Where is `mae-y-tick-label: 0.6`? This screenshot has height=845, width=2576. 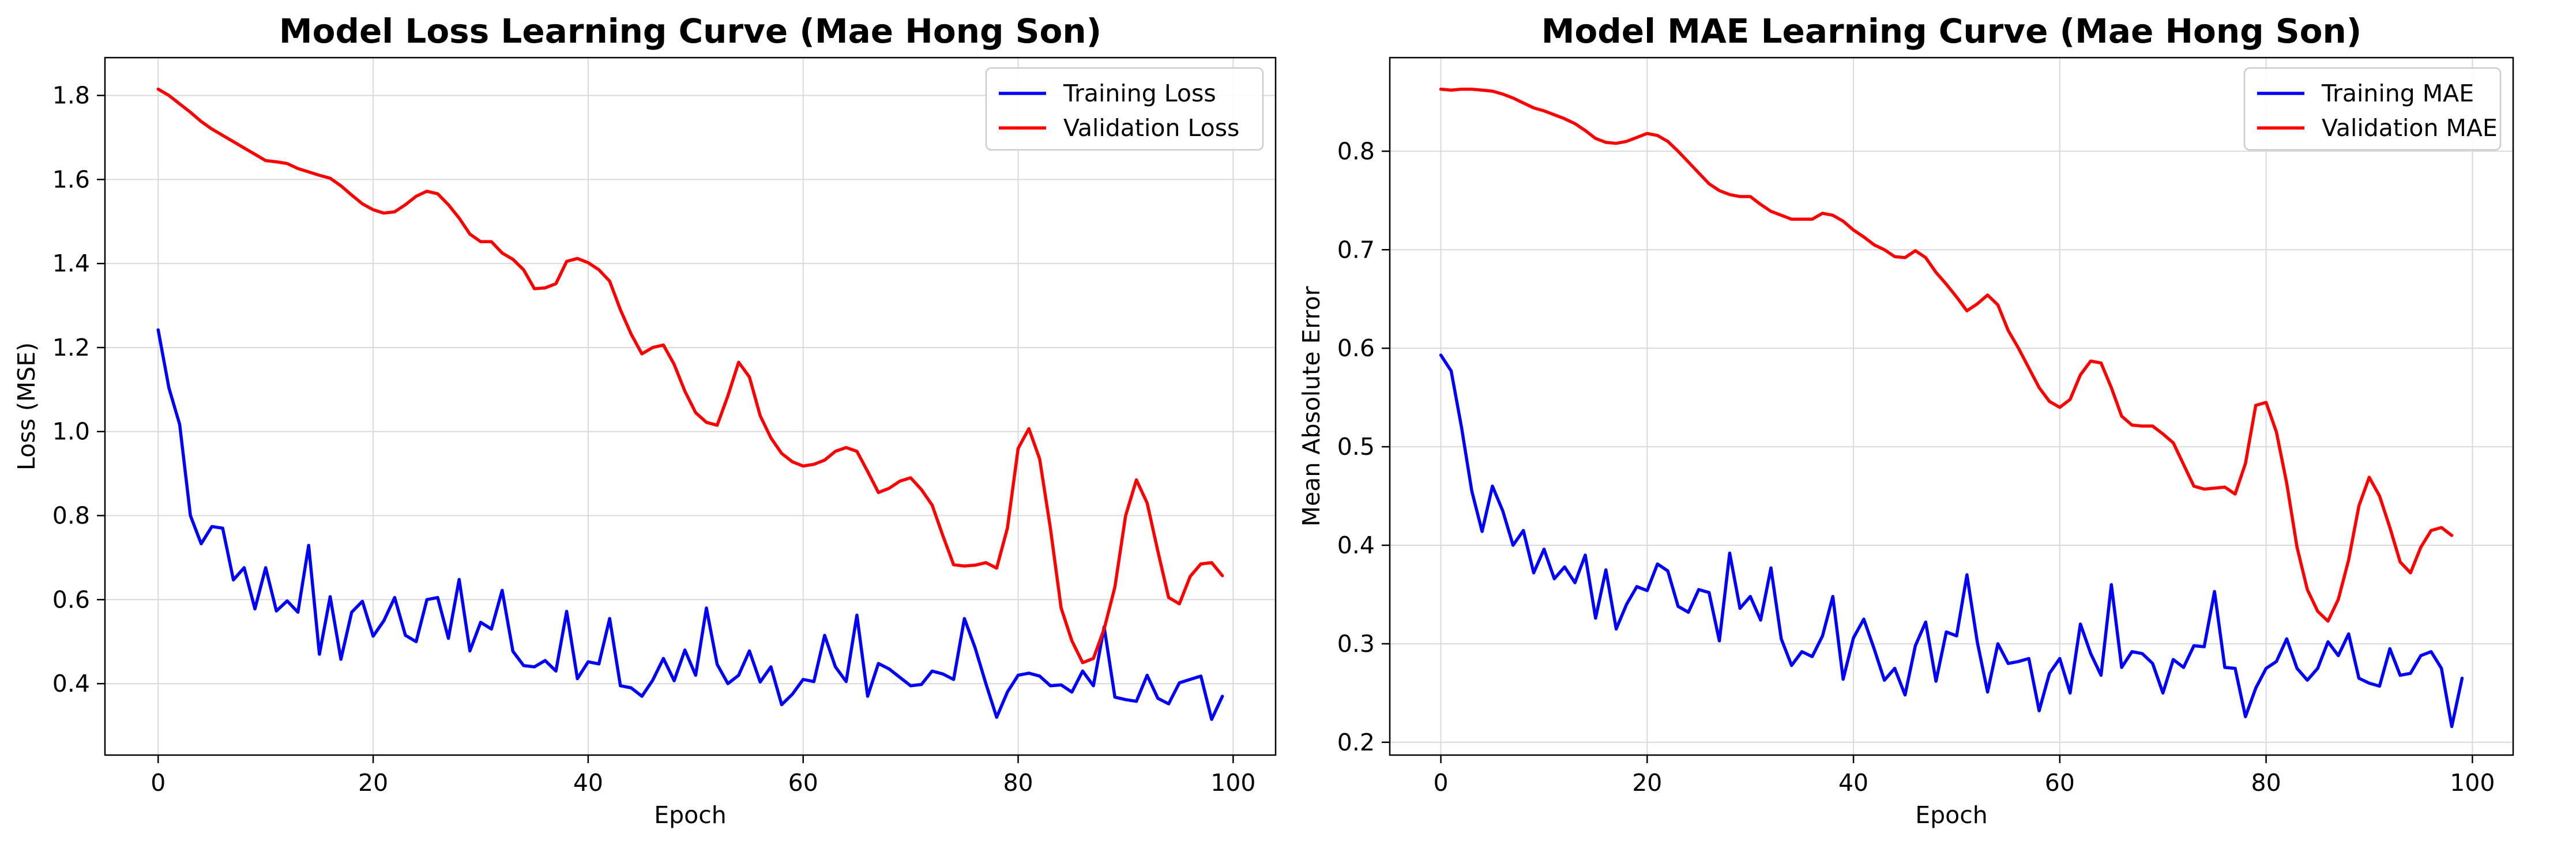
mae-y-tick-label: 0.6 is located at coordinates (1356, 348).